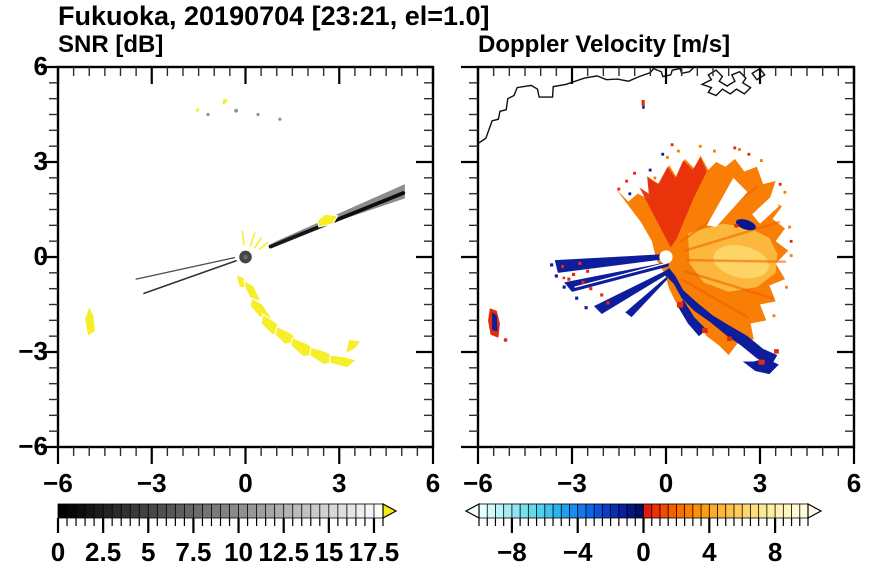  I want to click on snr-colorbar-label: 0, so click(58, 552).